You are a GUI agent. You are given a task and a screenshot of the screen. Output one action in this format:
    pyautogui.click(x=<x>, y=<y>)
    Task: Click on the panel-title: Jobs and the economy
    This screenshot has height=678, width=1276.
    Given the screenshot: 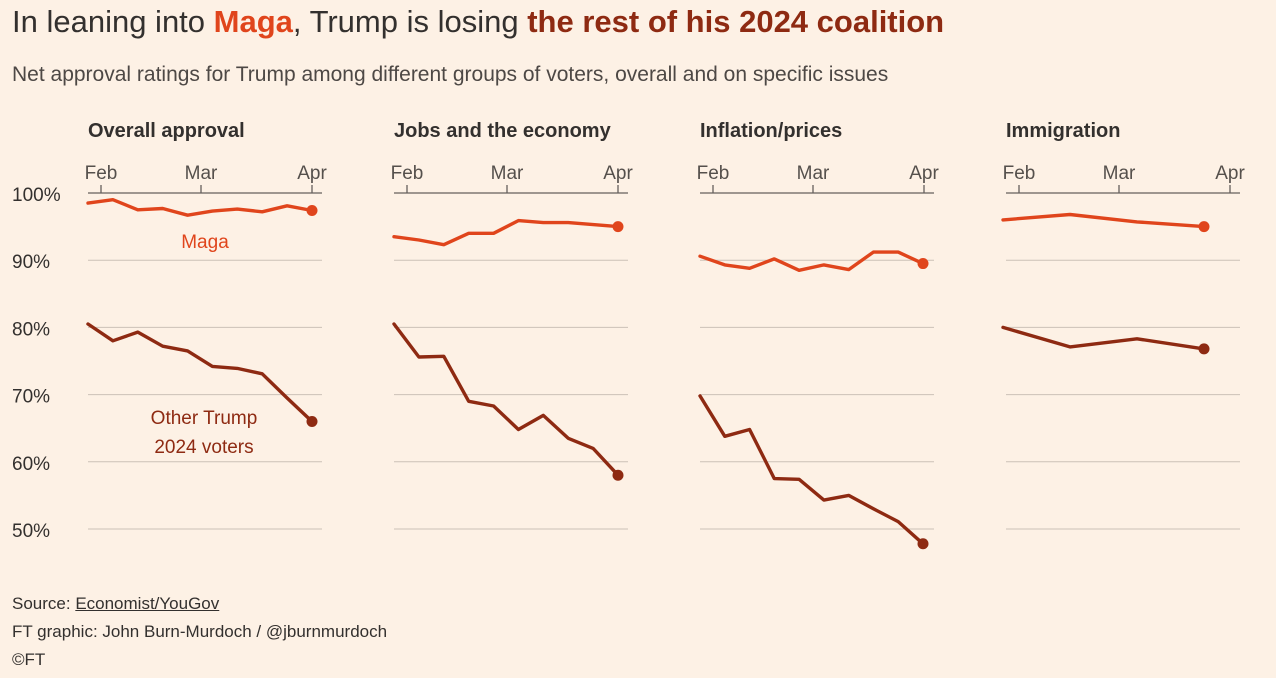 What is the action you would take?
    pyautogui.click(x=503, y=131)
    